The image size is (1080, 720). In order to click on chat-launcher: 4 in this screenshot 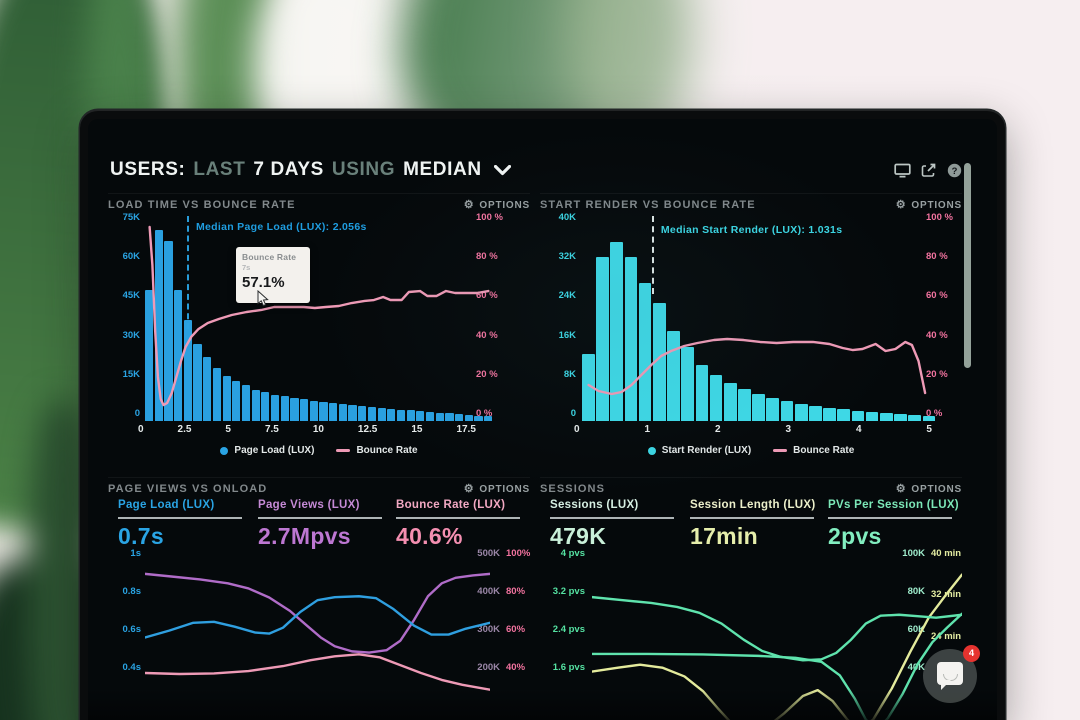, I will do `click(951, 674)`.